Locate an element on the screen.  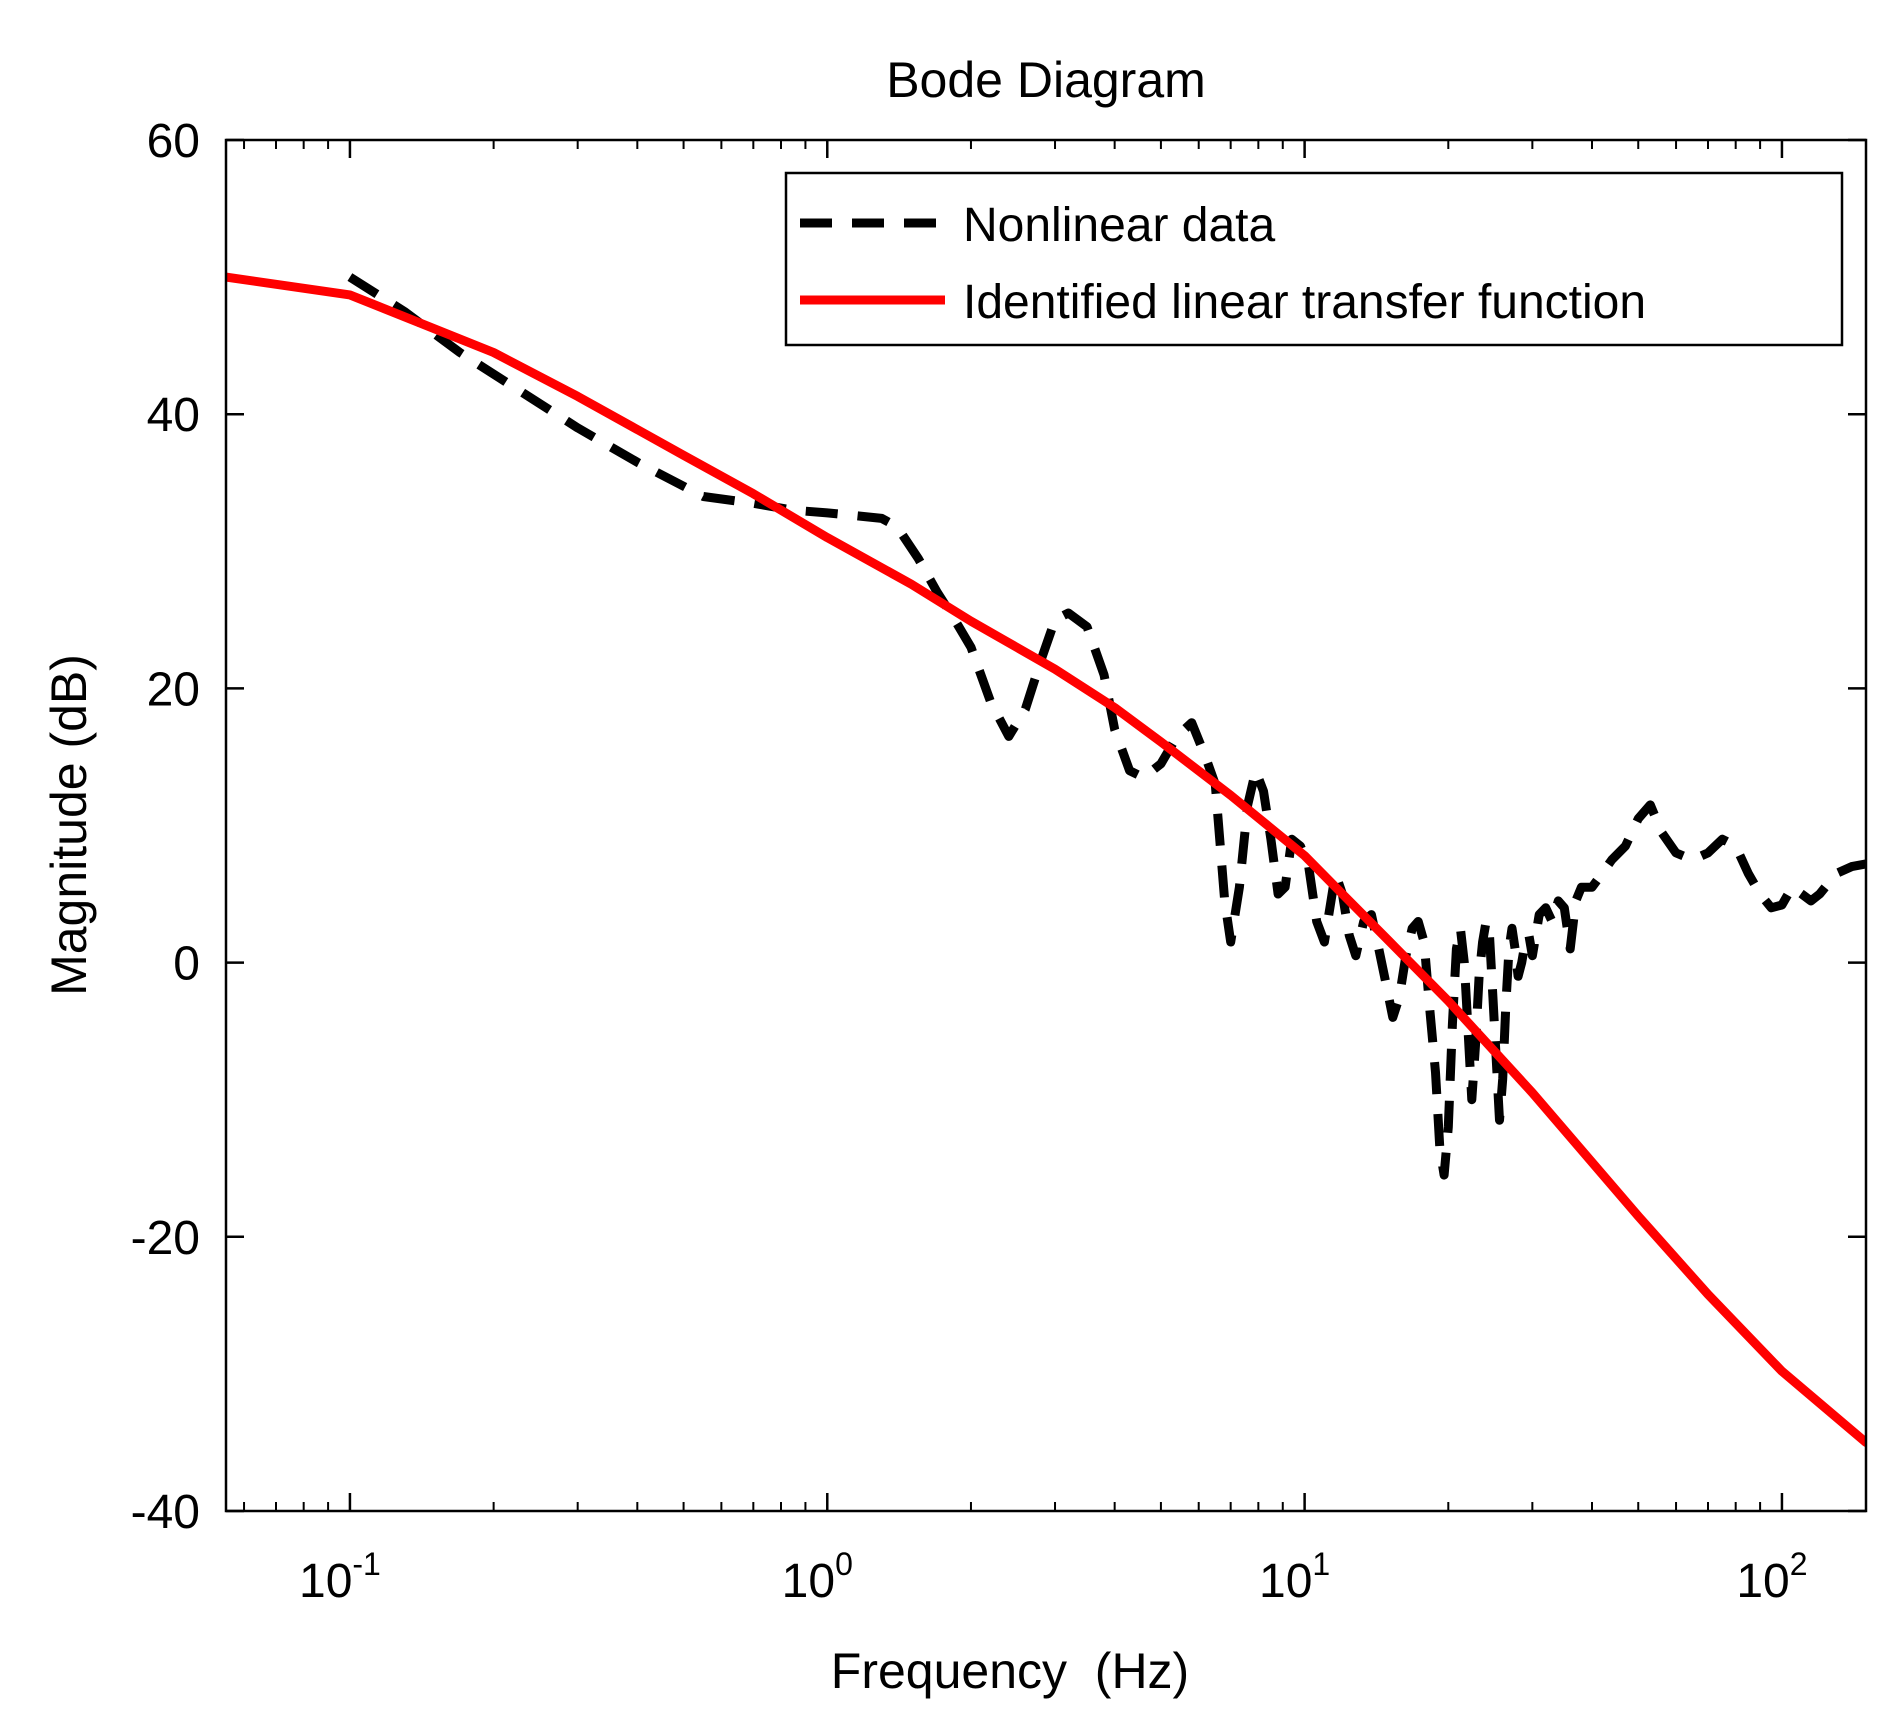
legend-label-nonlinear-data: Nonlinear data is located at coordinates (1119, 225).